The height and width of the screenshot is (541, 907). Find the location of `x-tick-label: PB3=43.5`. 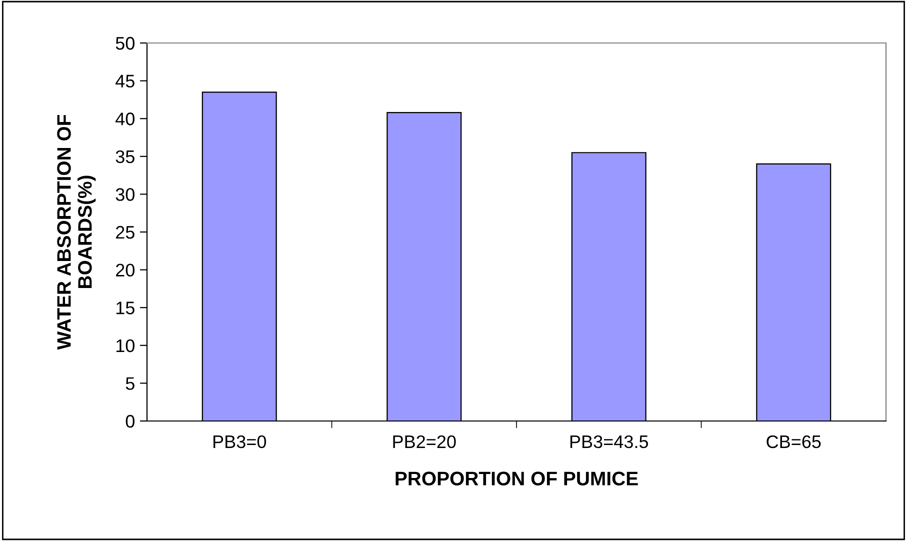

x-tick-label: PB3=43.5 is located at coordinates (609, 441).